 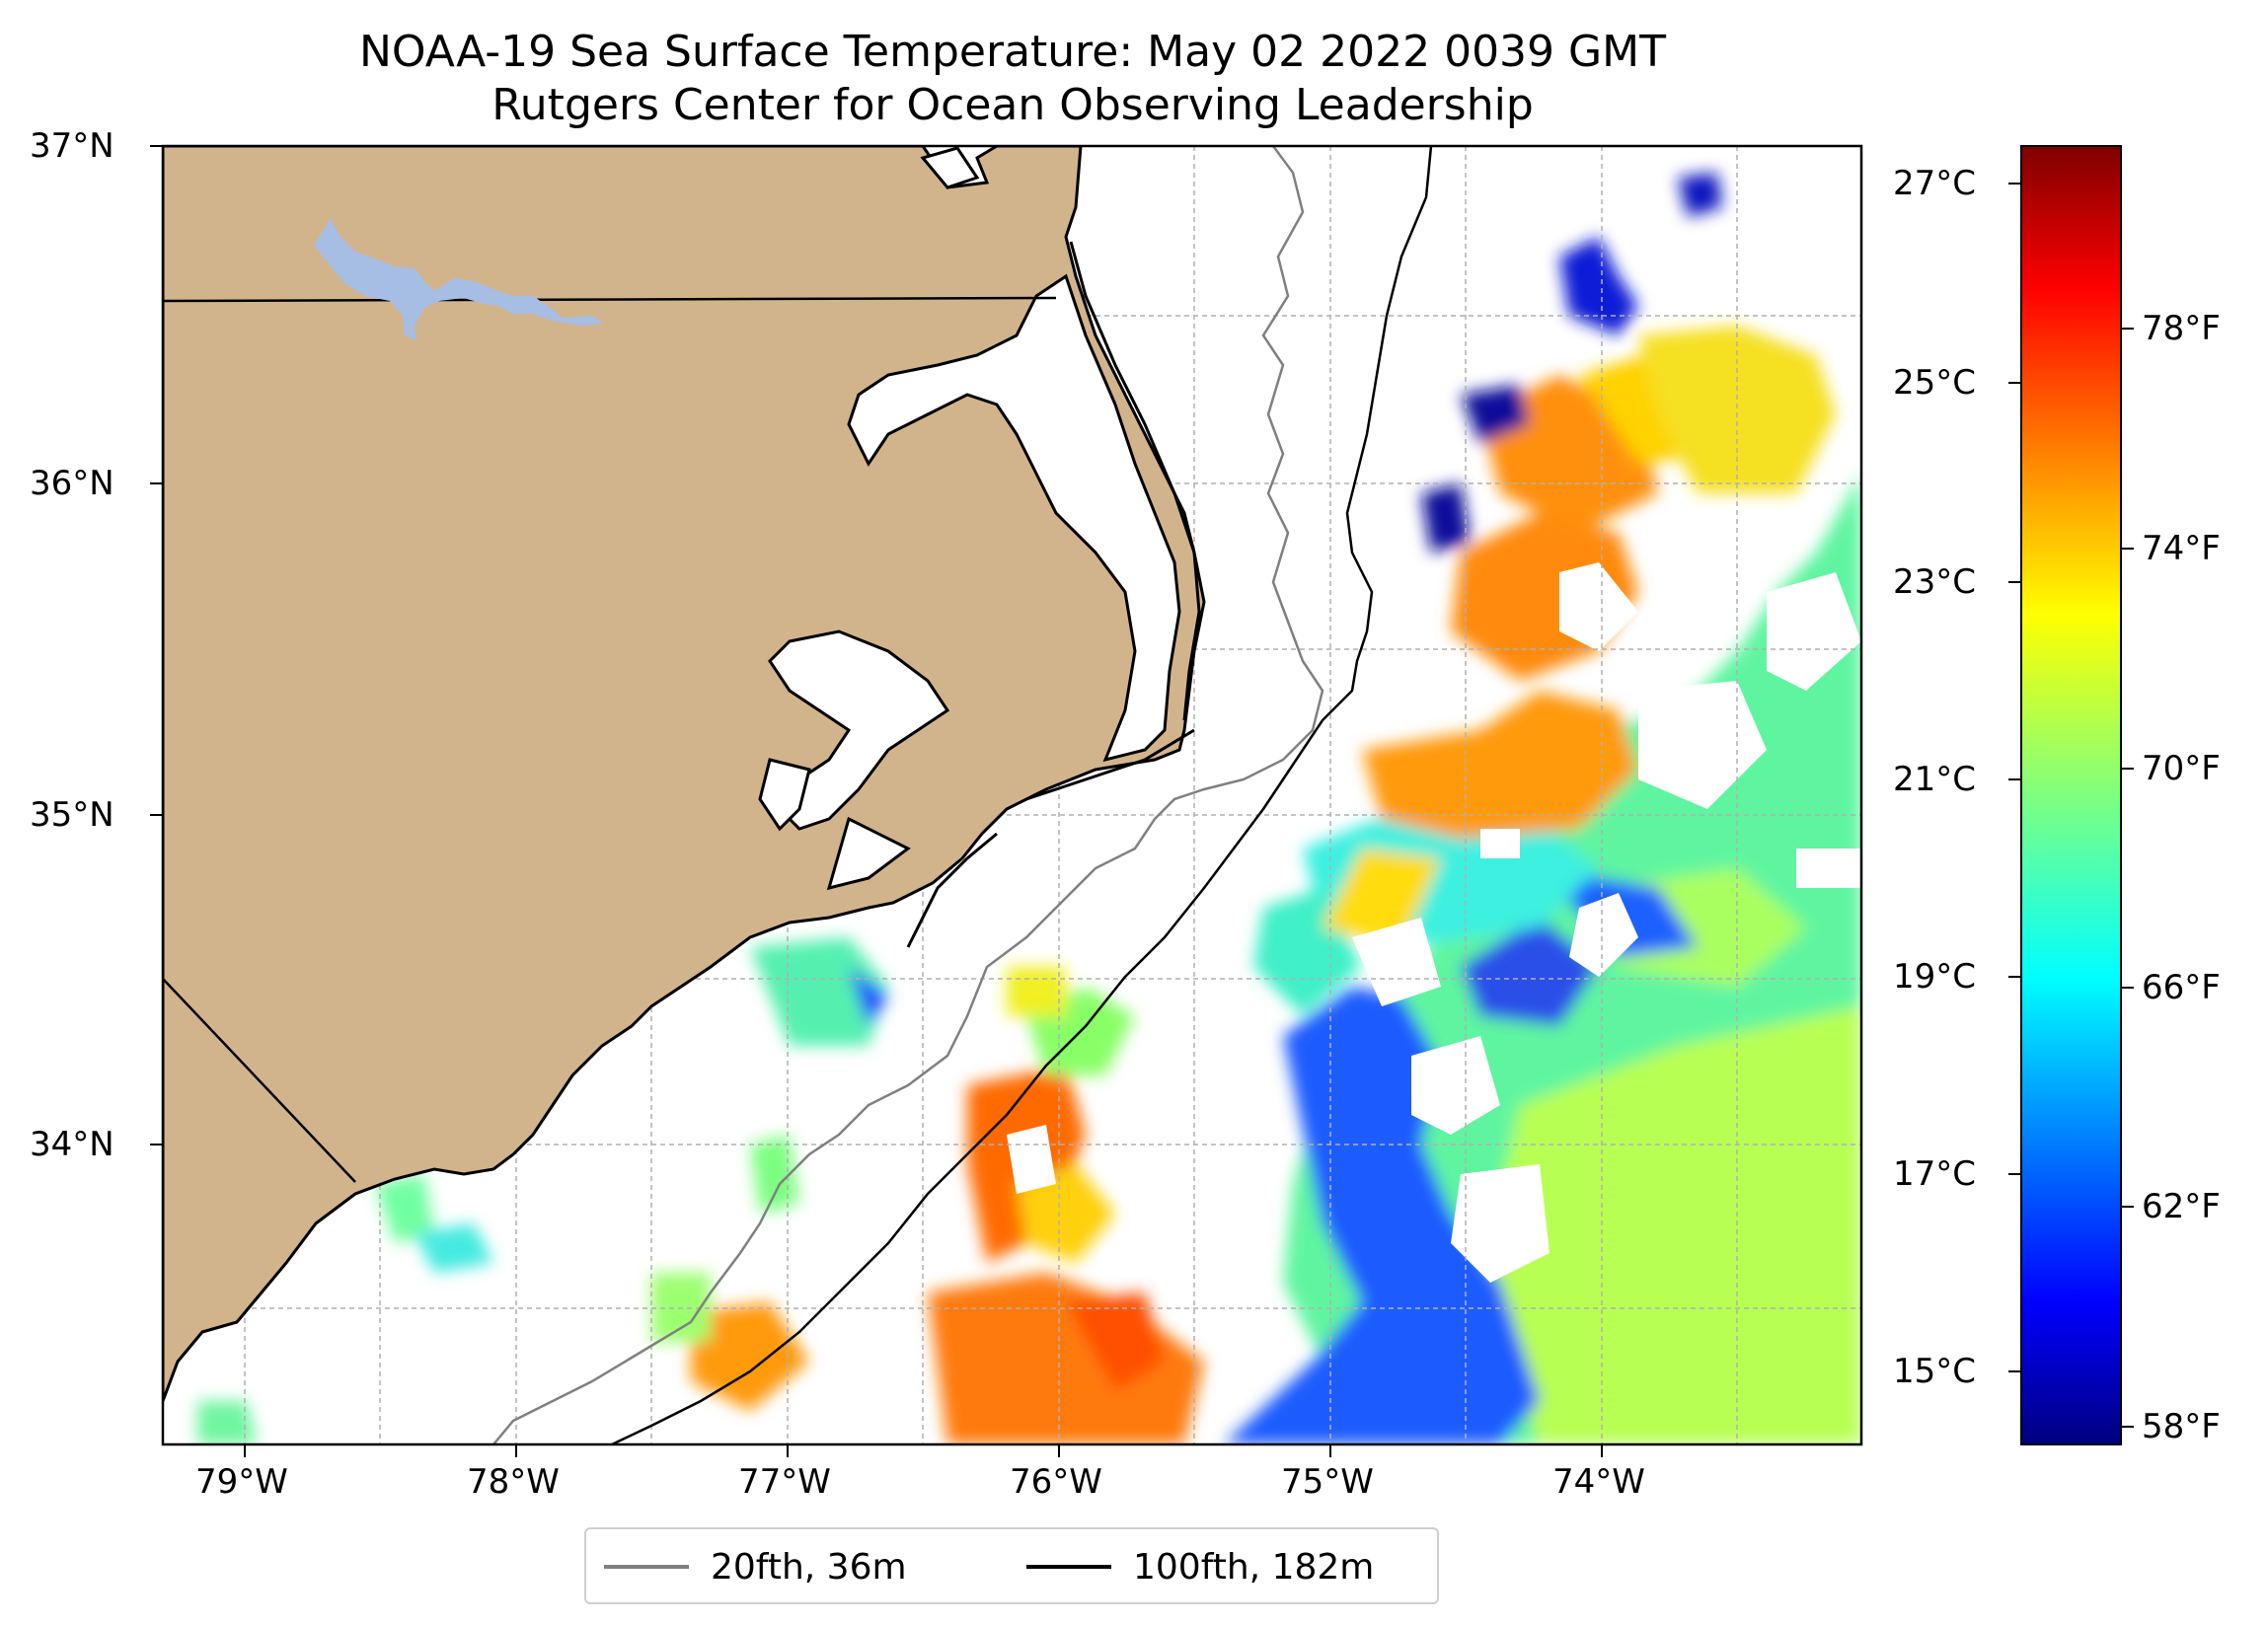 I want to click on colorbar-fahrenheit-label: 62°F, so click(x=2182, y=1206).